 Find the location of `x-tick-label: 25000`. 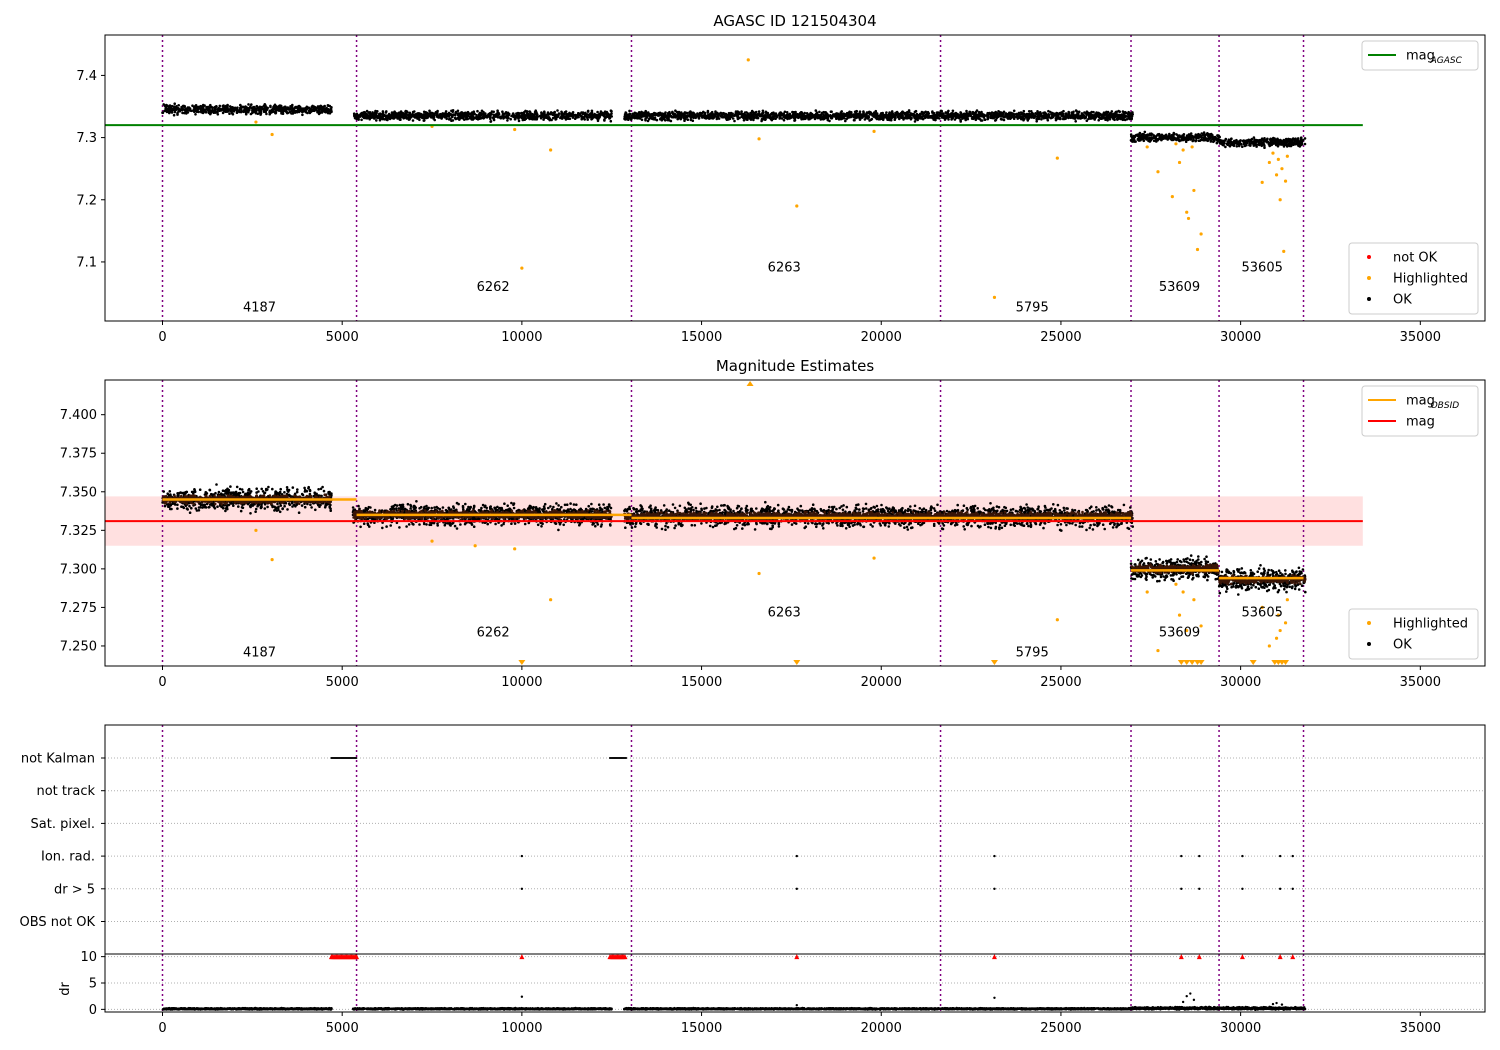

x-tick-label: 25000 is located at coordinates (1060, 337).